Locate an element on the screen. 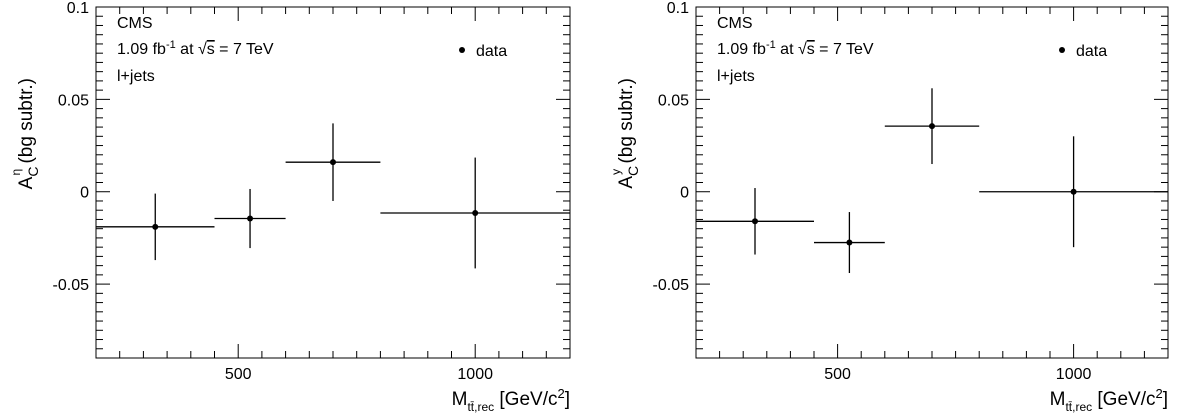 The height and width of the screenshot is (416, 1185). y-title-sup: η is located at coordinates (16, 172).